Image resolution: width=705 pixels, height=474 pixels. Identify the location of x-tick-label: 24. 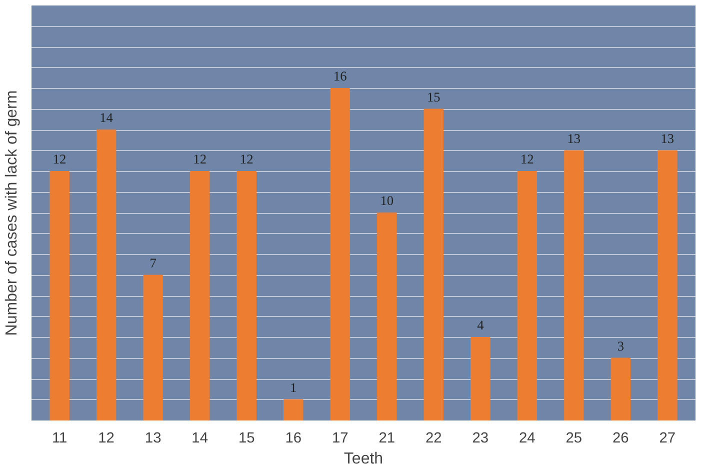
(527, 438).